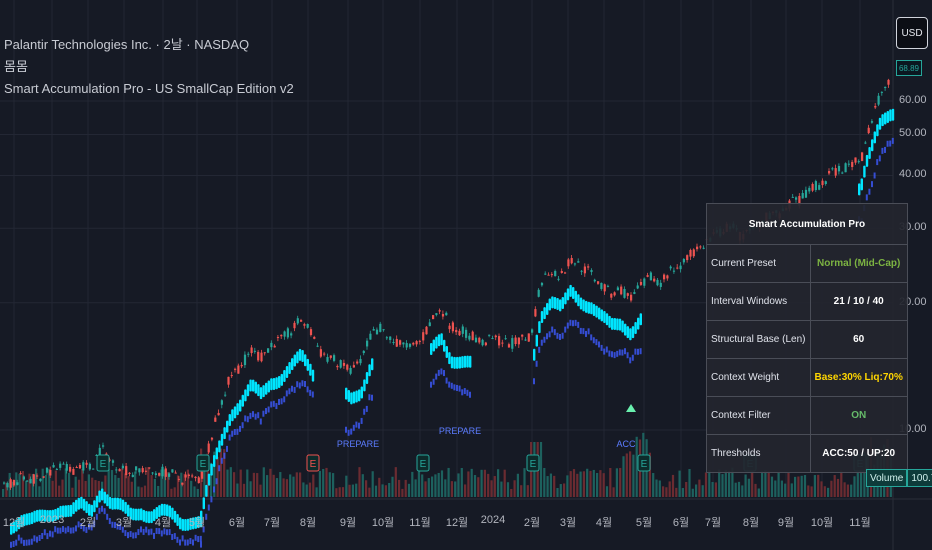  Describe the element at coordinates (197, 523) in the screenshot. I see `date-tick-label: 5월` at that location.